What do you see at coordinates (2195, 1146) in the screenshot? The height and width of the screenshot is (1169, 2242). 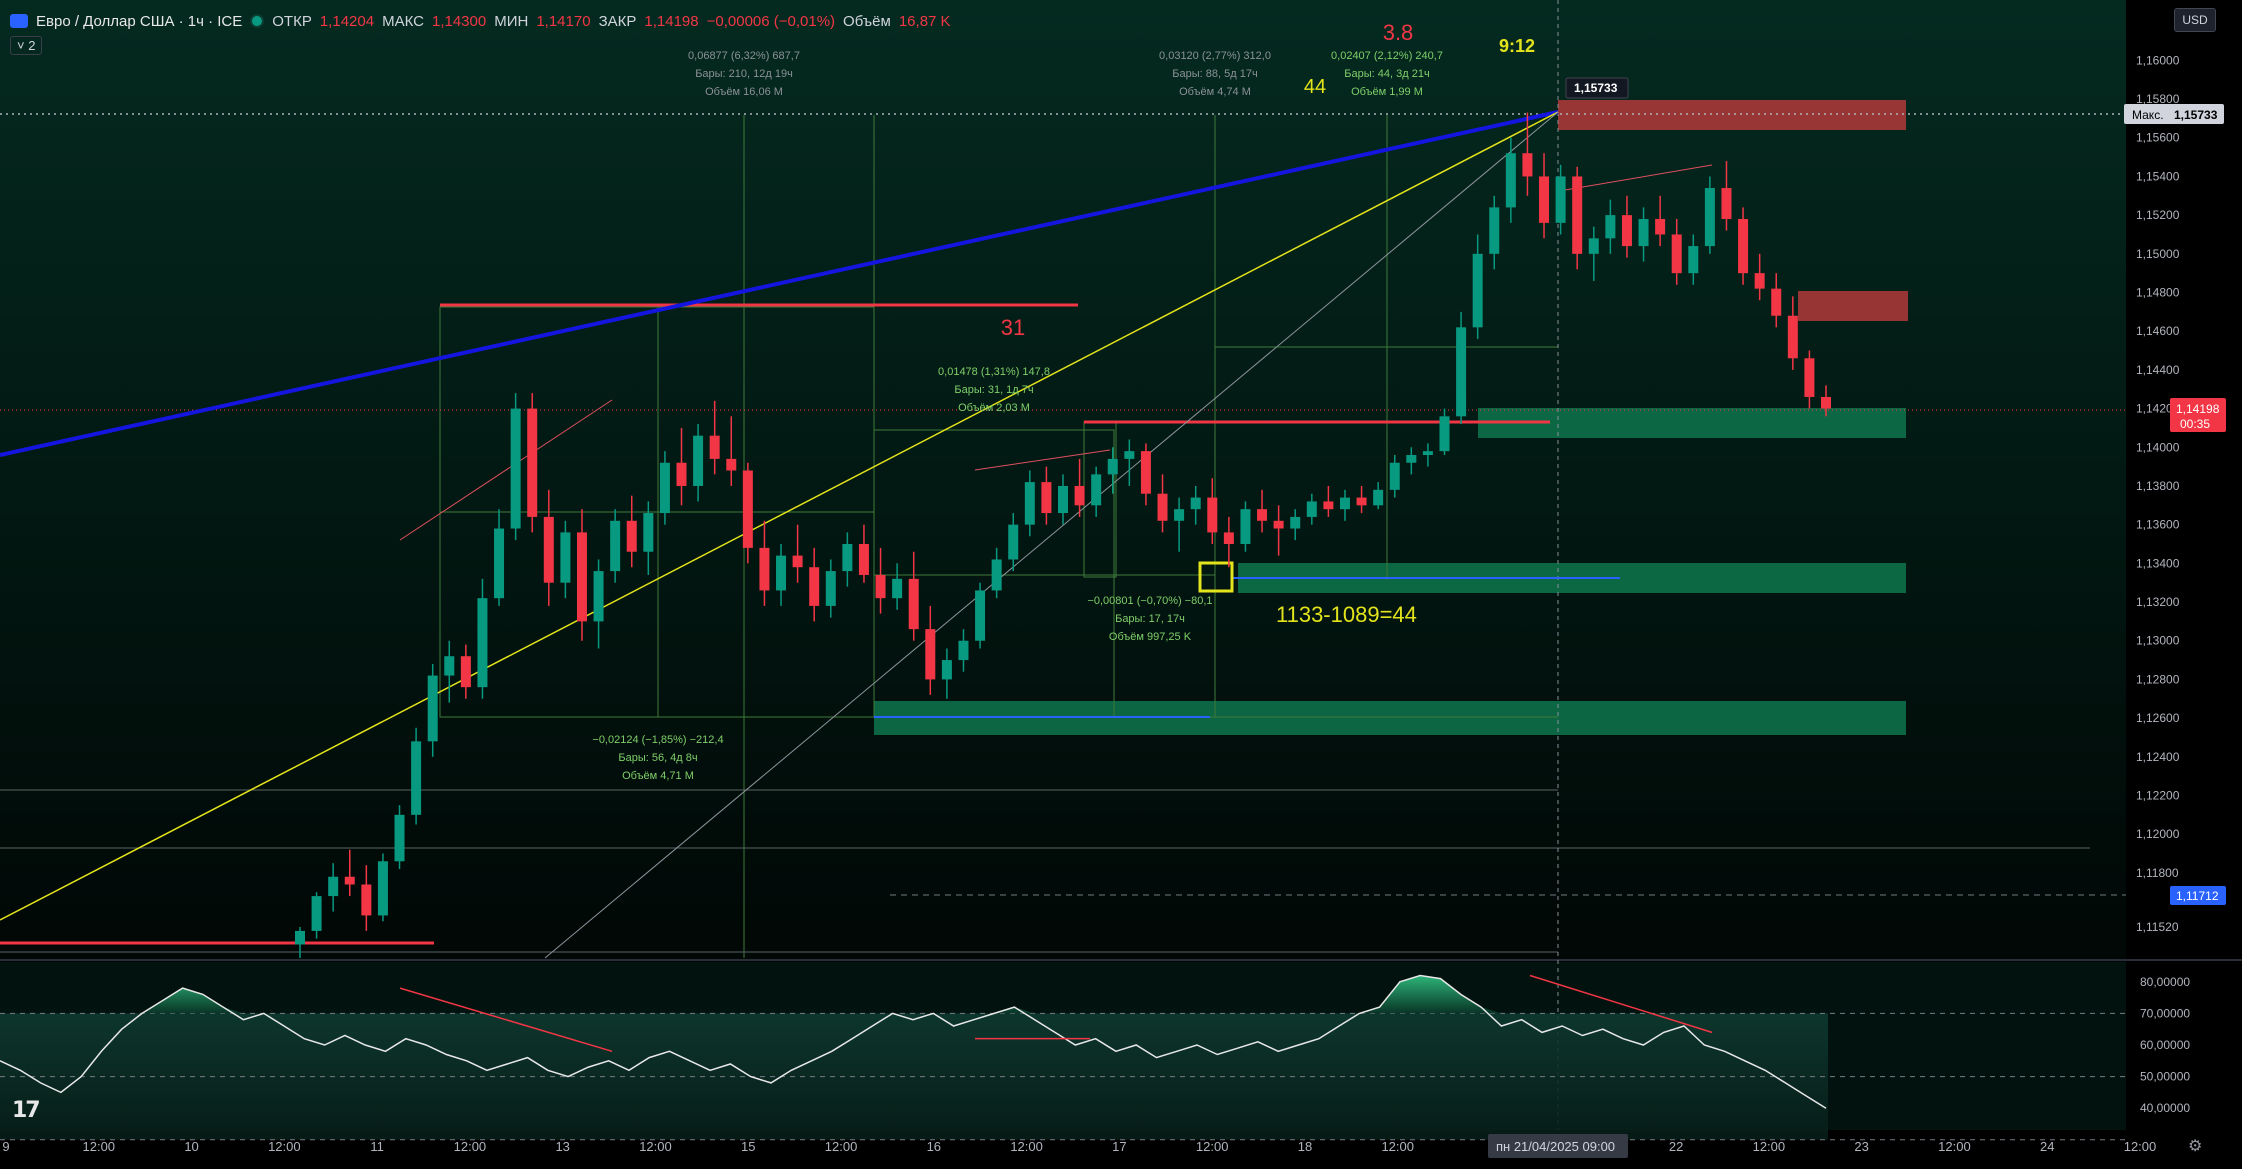 I see `gear-icon: ⚙` at bounding box center [2195, 1146].